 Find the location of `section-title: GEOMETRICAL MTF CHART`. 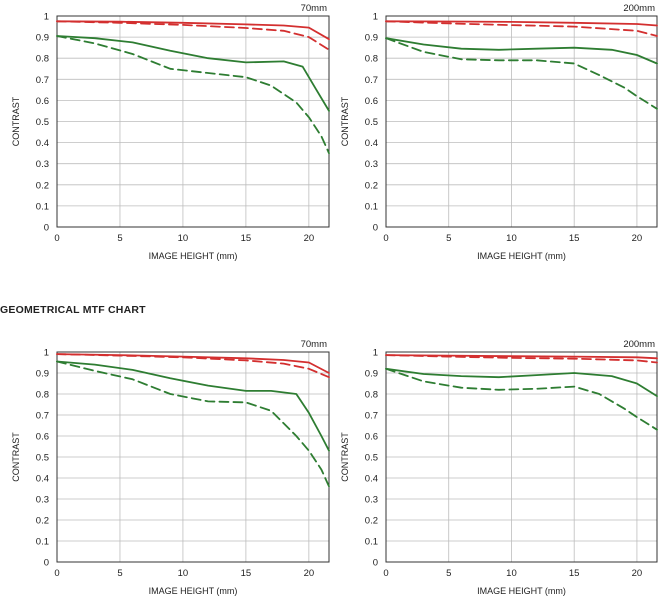

section-title: GEOMETRICAL MTF CHART is located at coordinates (73, 310).